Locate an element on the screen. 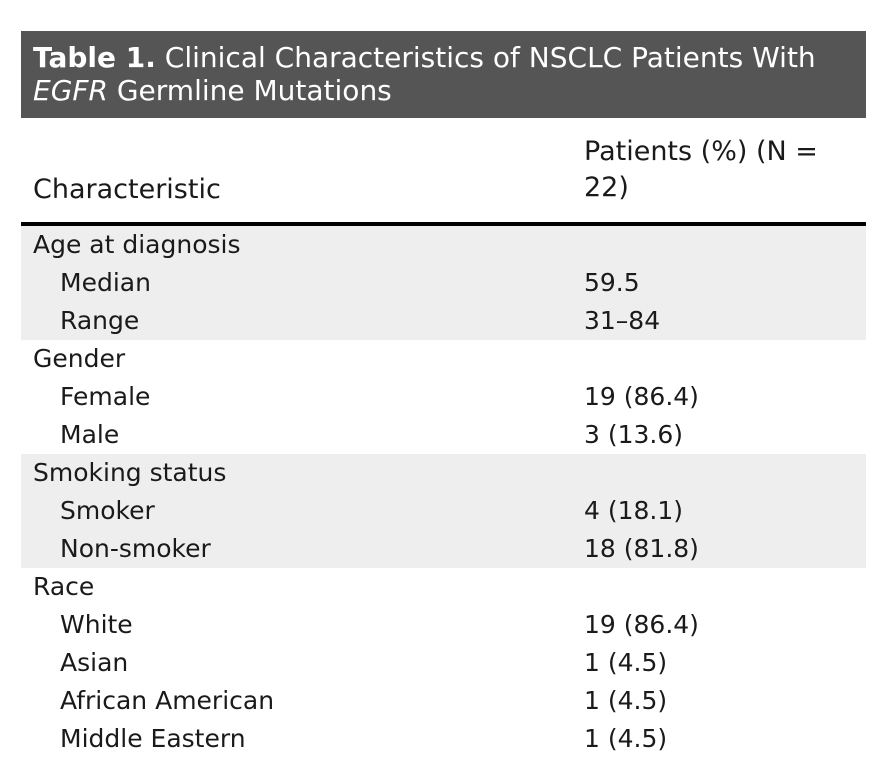 This screenshot has height=758, width=884. row-label: Middle Eastern is located at coordinates (153, 738).